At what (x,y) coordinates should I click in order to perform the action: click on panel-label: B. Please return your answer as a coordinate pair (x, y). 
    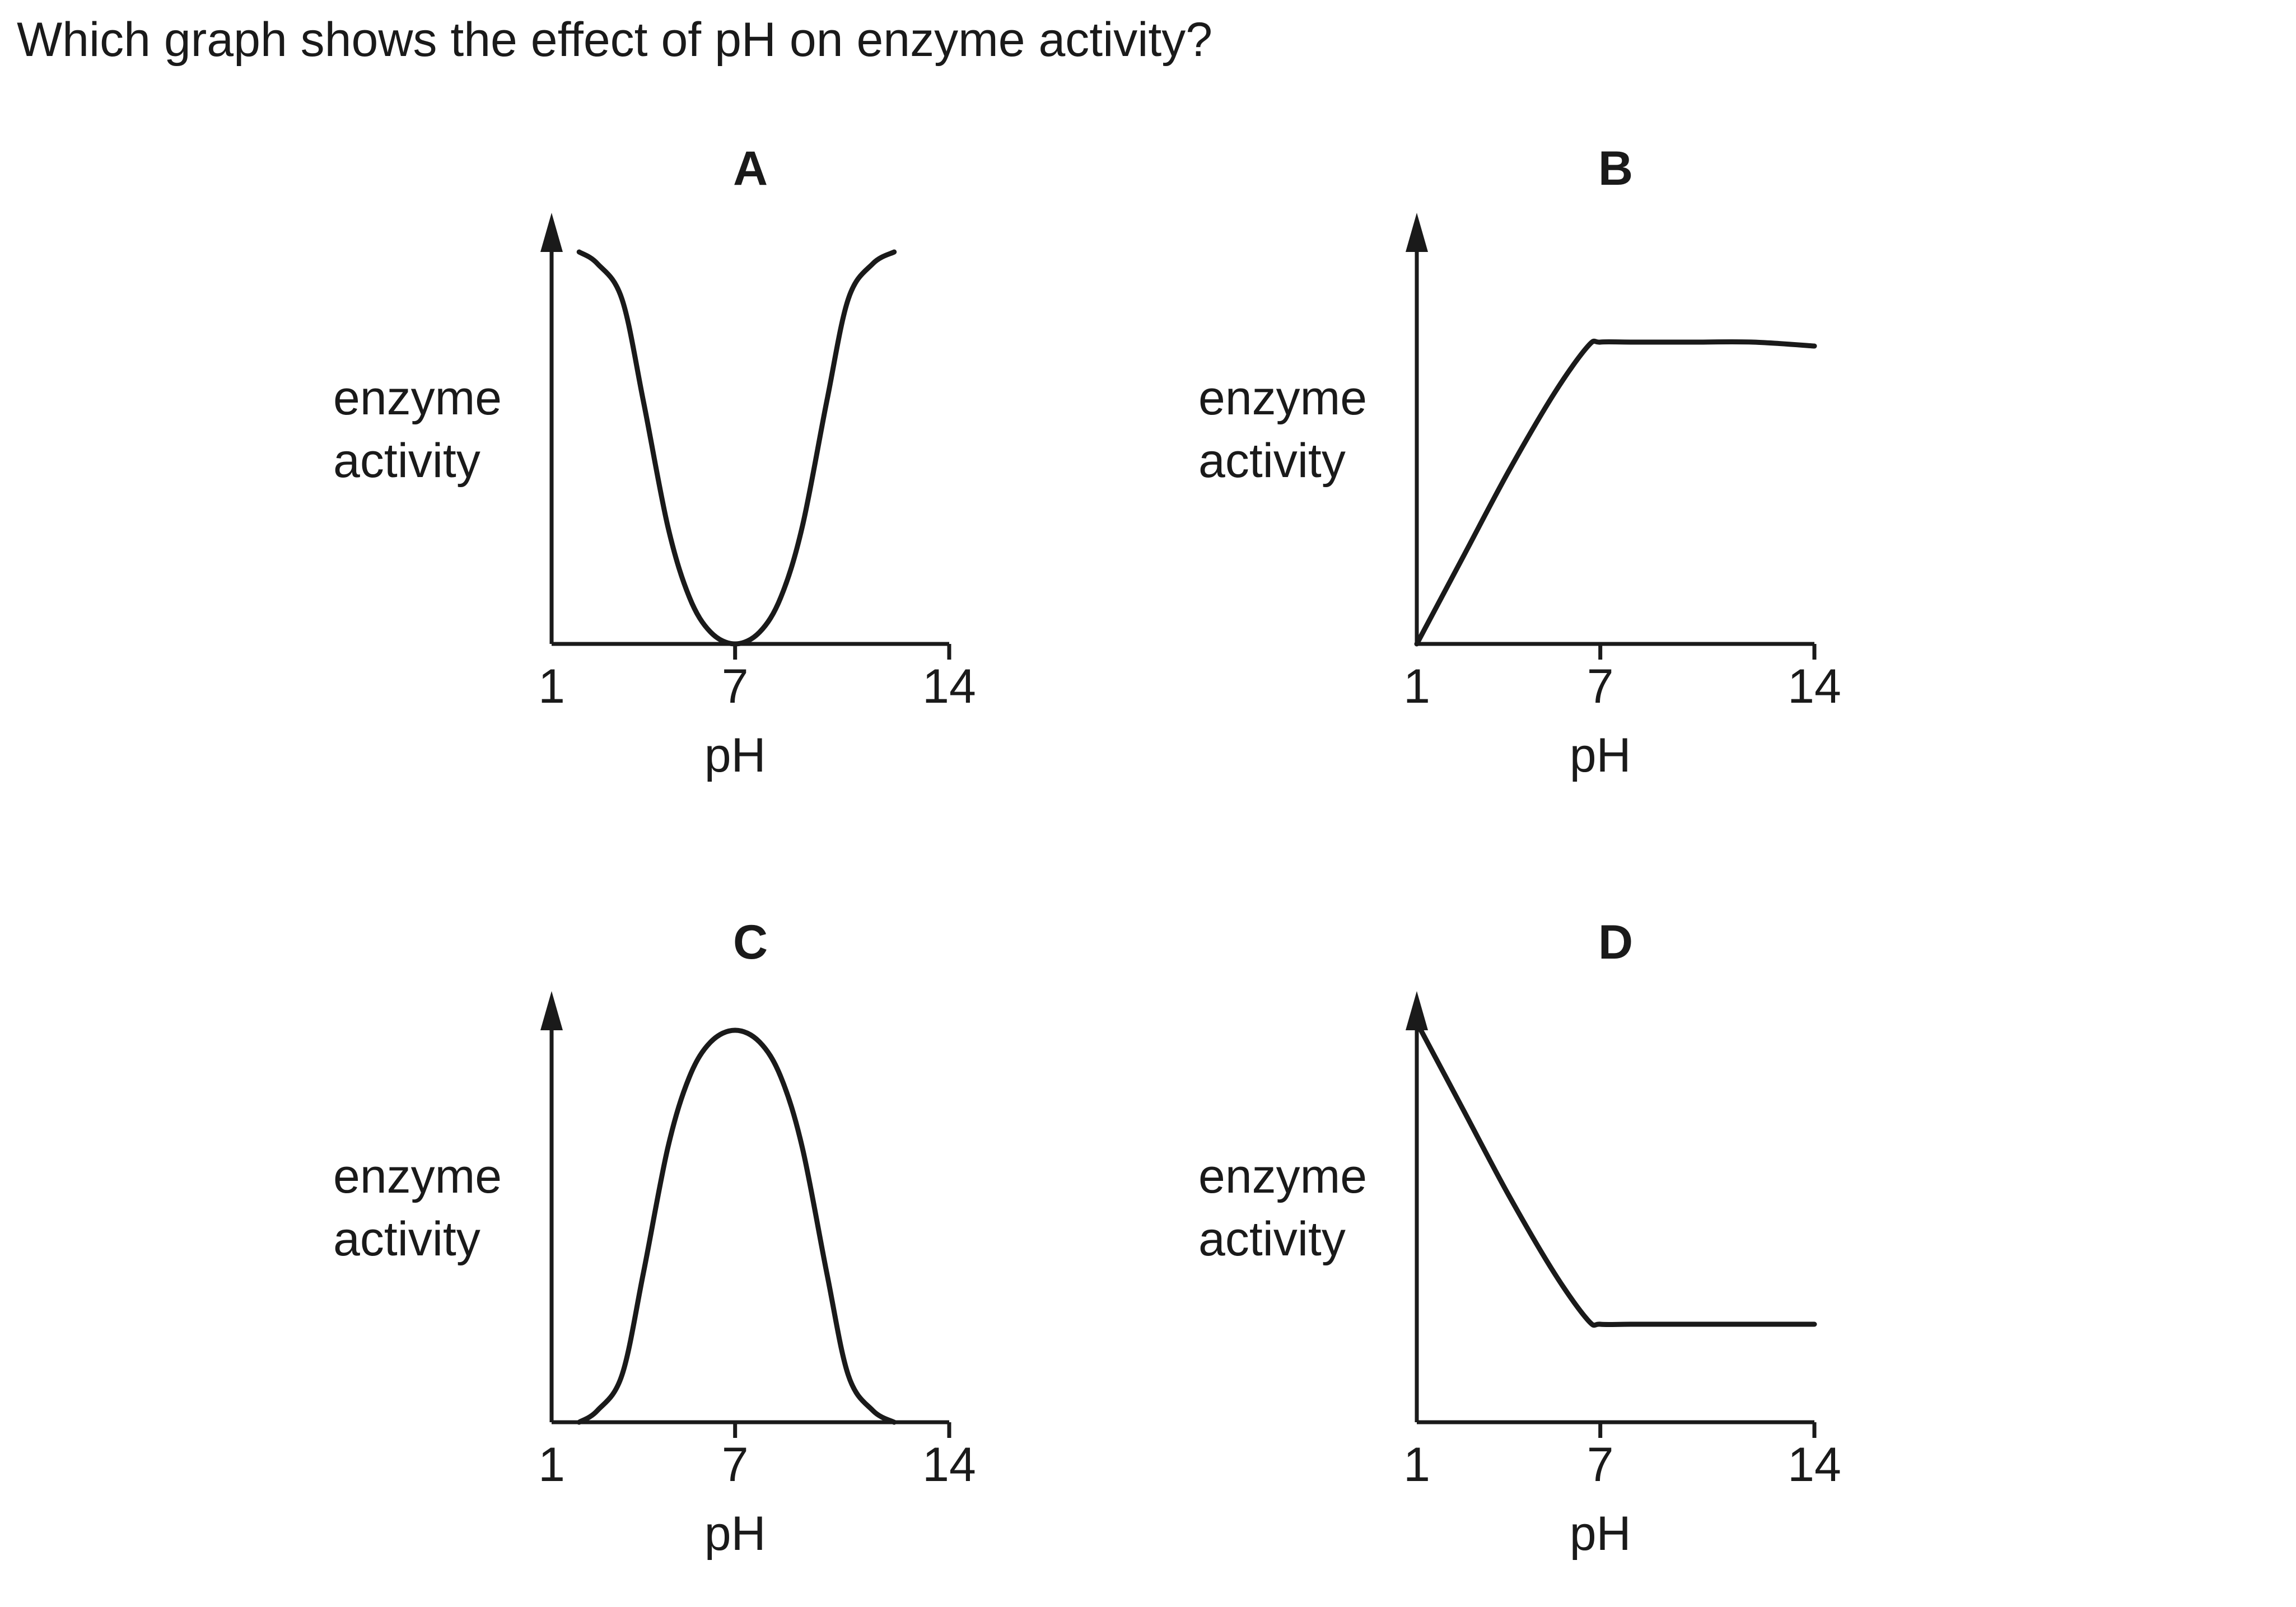
    Looking at the image, I should click on (1616, 168).